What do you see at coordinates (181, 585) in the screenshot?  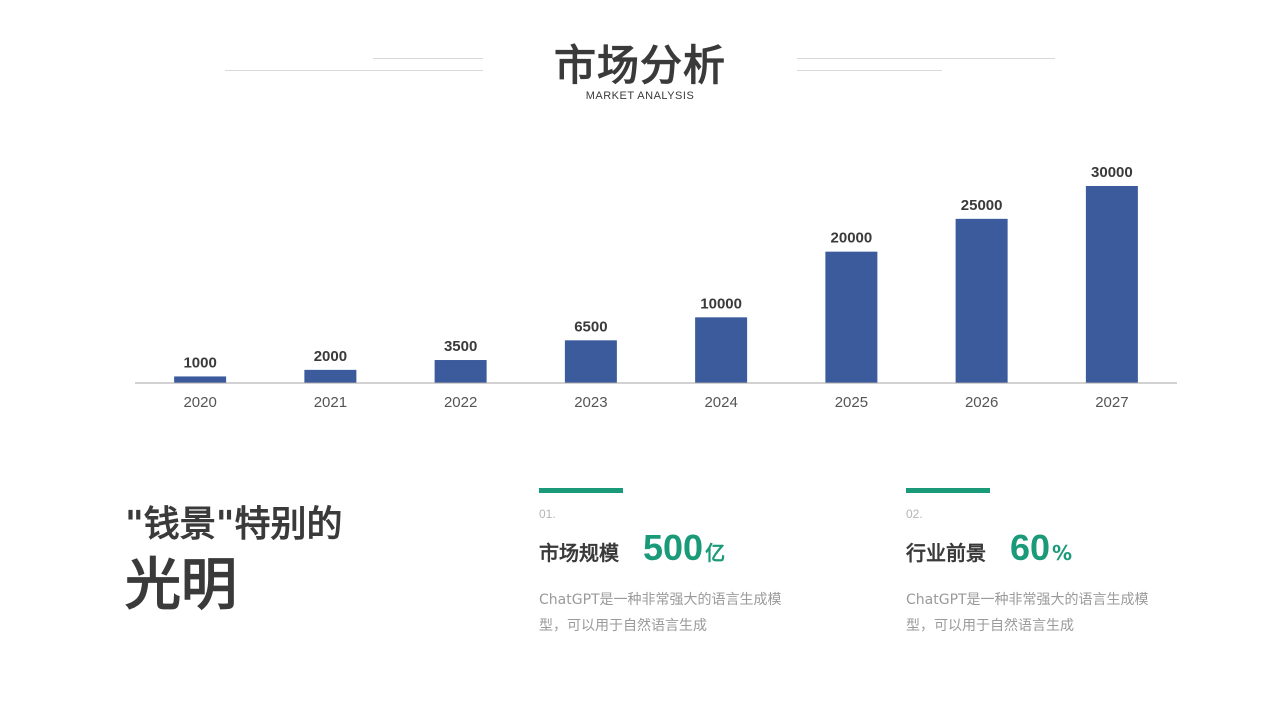 I see `tagline-line-2: 光明` at bounding box center [181, 585].